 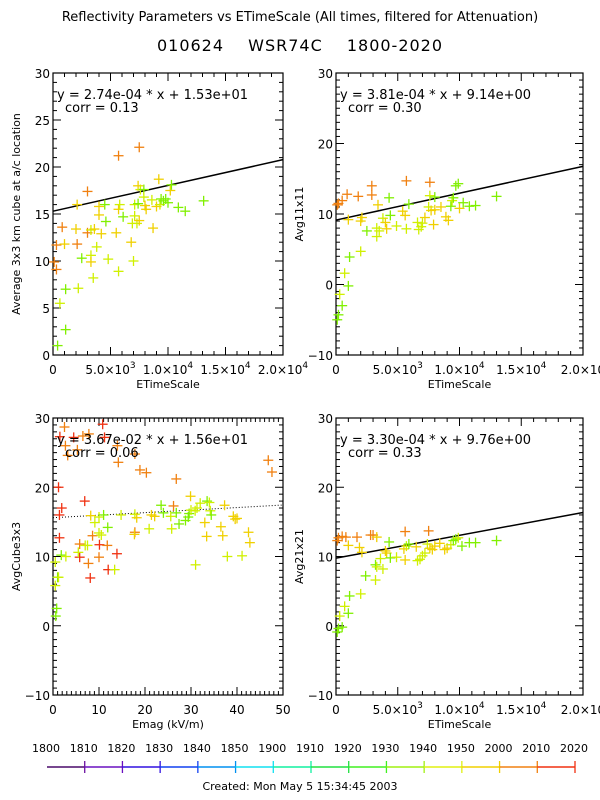 What do you see at coordinates (398, 709) in the screenshot?
I see `x-tick-label: 5.0×10³` at bounding box center [398, 709].